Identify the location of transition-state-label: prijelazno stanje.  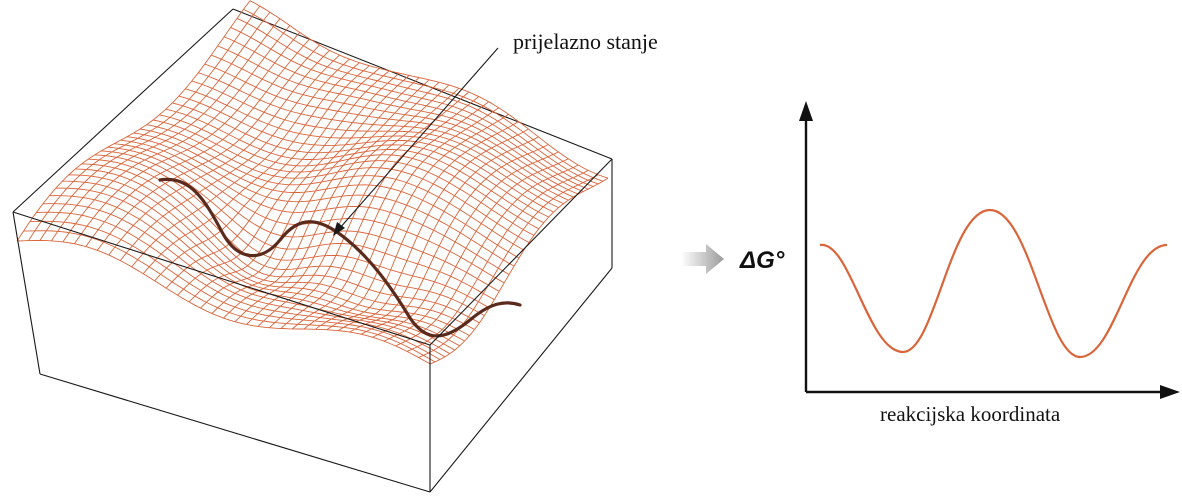
(585, 41).